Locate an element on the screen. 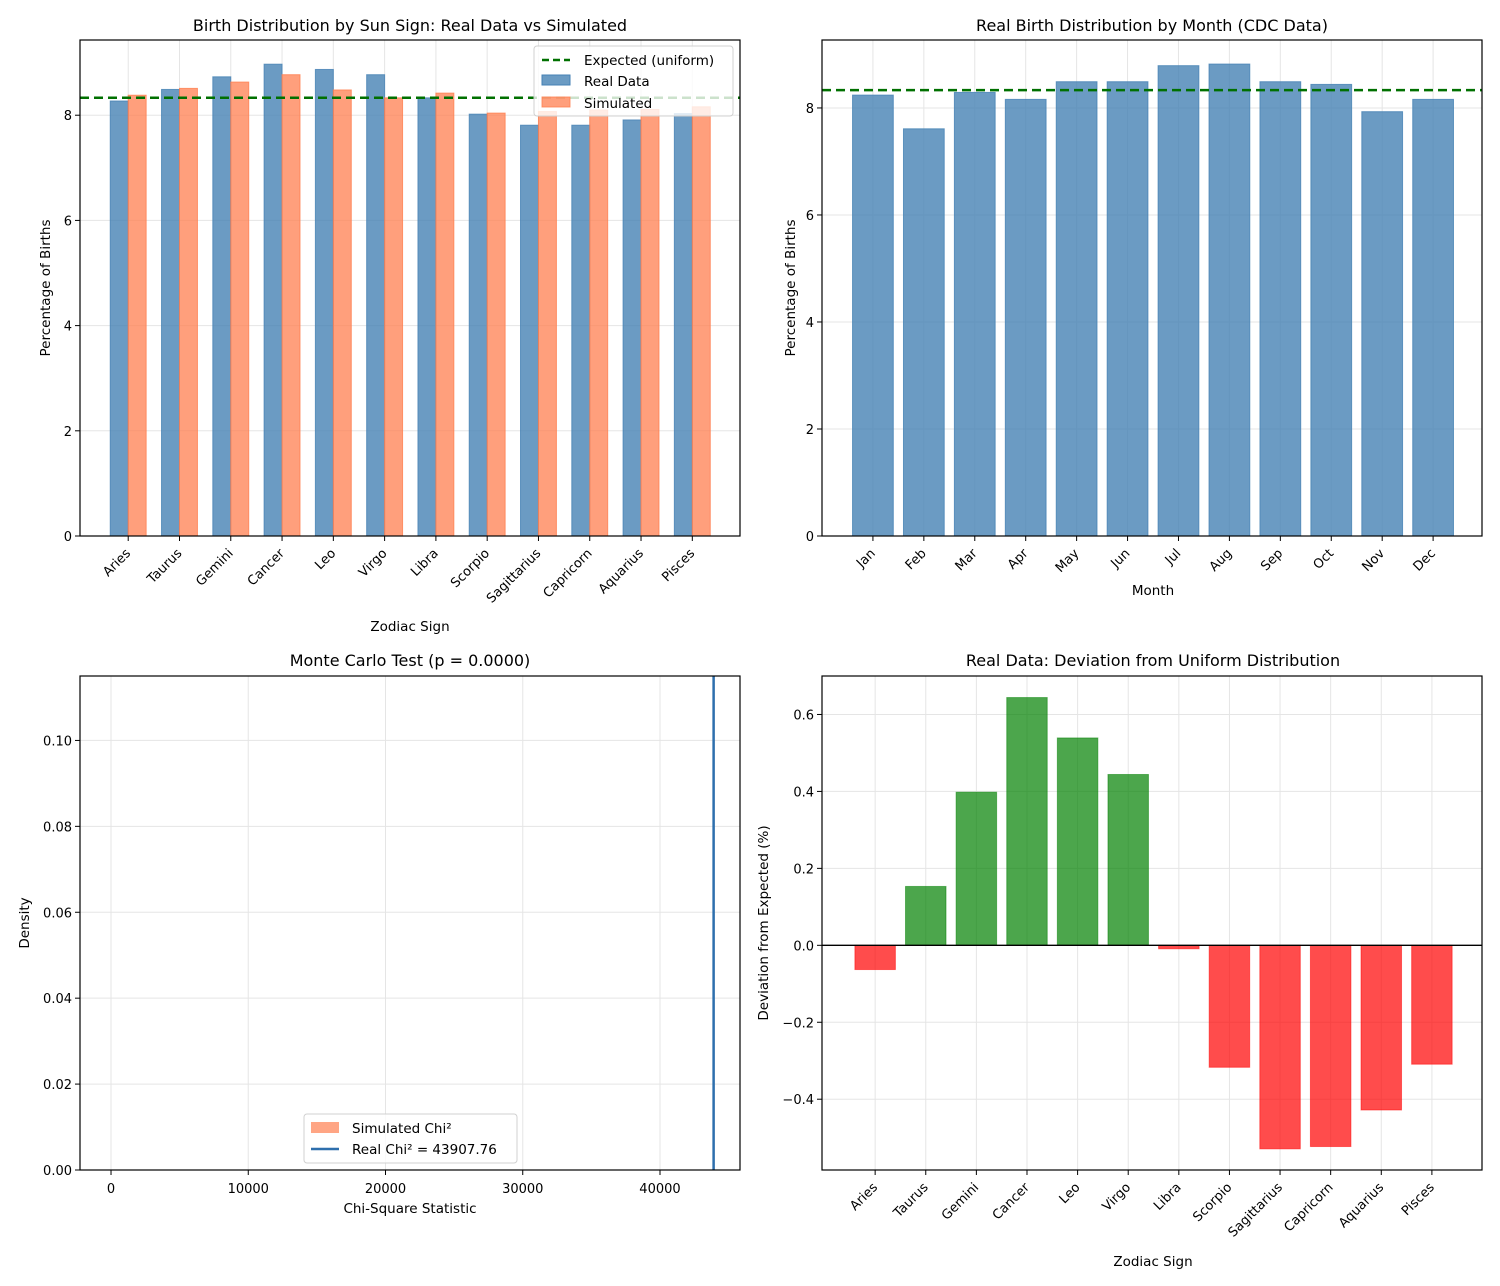 This screenshot has height=1286, width=1500. y-tick-label: 0.08 is located at coordinates (57, 827).